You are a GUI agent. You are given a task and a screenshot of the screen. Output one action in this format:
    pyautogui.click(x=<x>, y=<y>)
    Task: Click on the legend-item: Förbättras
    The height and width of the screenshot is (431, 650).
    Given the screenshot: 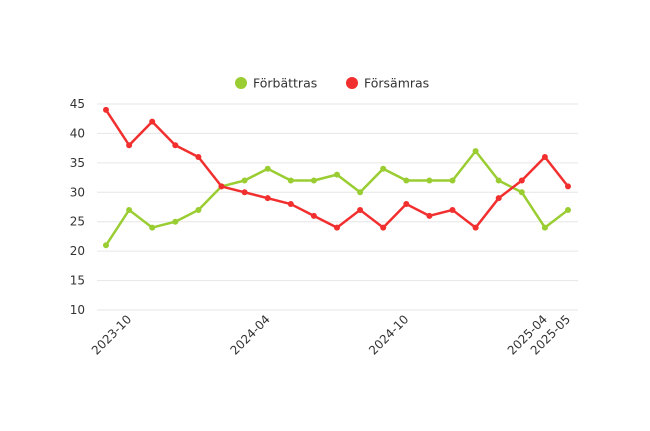 What is the action you would take?
    pyautogui.click(x=276, y=83)
    